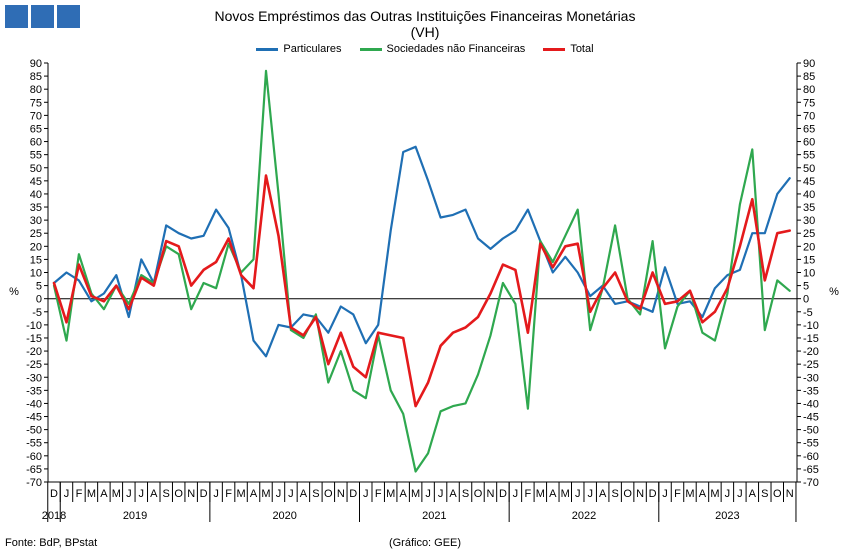 This screenshot has width=850, height=557. I want to click on y-tick-label-left: 85, so click(36, 77).